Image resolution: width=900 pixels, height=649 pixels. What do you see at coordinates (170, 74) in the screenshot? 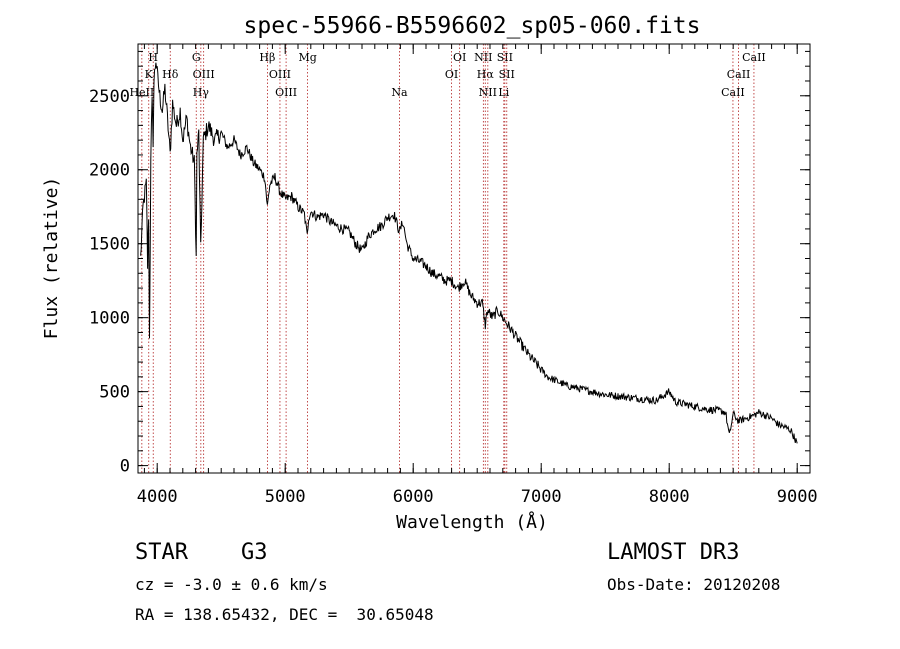
I see `marker-label: Hδ` at bounding box center [170, 74].